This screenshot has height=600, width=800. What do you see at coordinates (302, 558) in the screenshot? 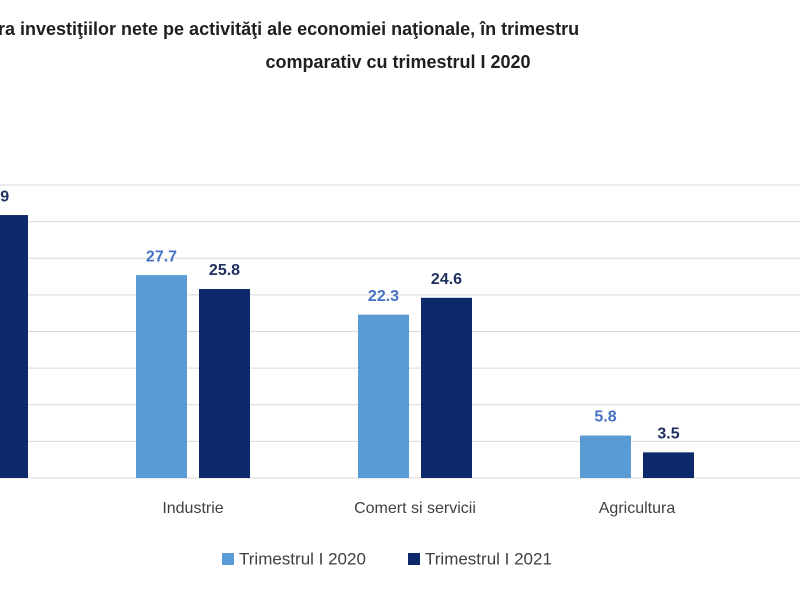
I see `legend-label: Trimestrul I 2020` at bounding box center [302, 558].